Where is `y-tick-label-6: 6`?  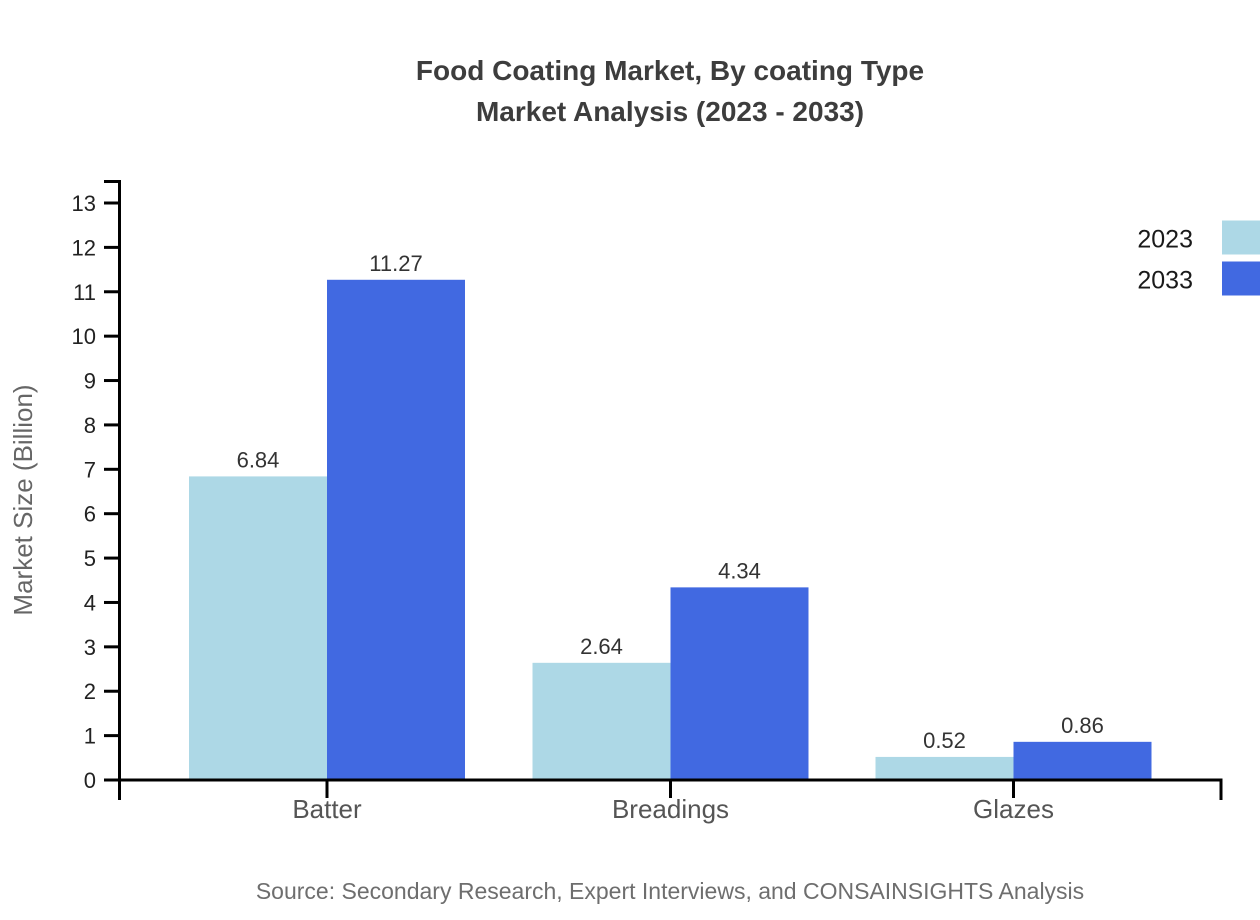
y-tick-label-6: 6 is located at coordinates (90, 514).